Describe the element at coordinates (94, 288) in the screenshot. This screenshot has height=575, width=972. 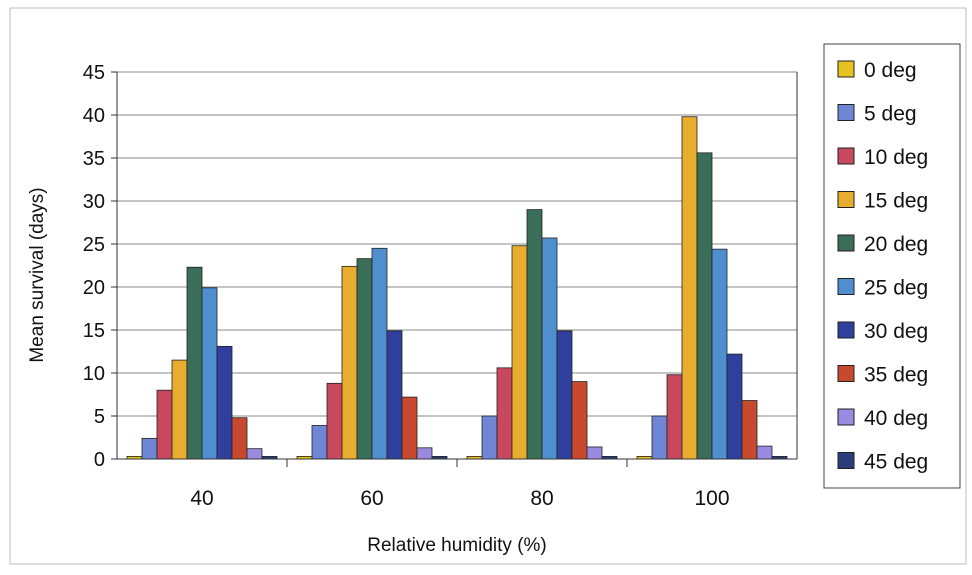
I see `y-tick-label: 20` at that location.